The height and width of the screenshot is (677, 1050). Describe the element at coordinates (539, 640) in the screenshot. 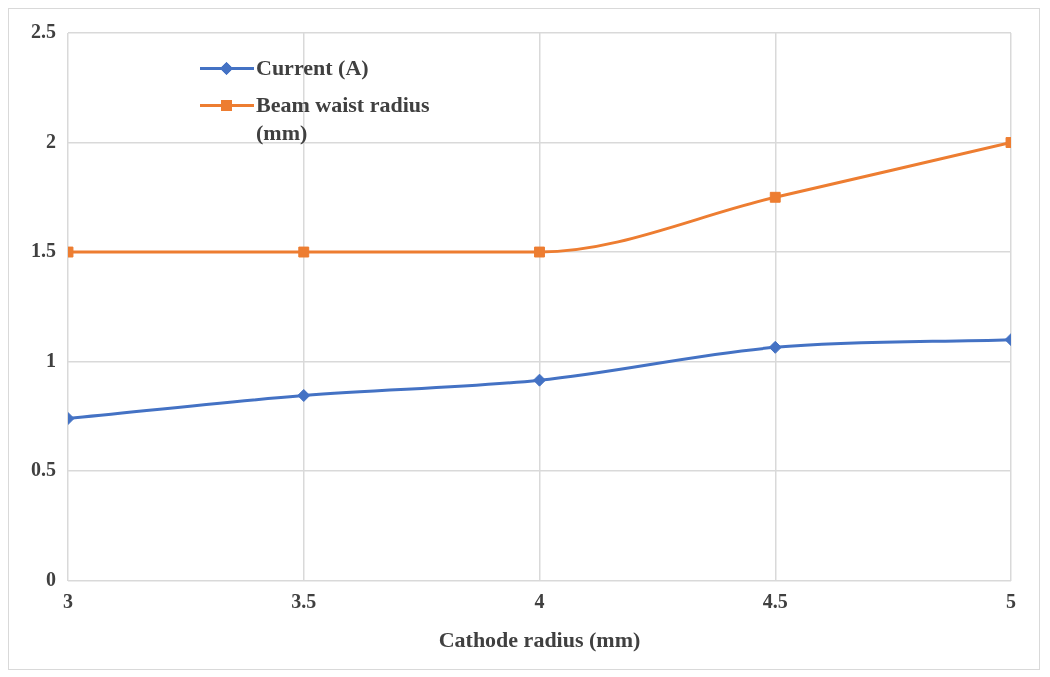

I see `x-axis-title: Cathode radius (mm)` at that location.